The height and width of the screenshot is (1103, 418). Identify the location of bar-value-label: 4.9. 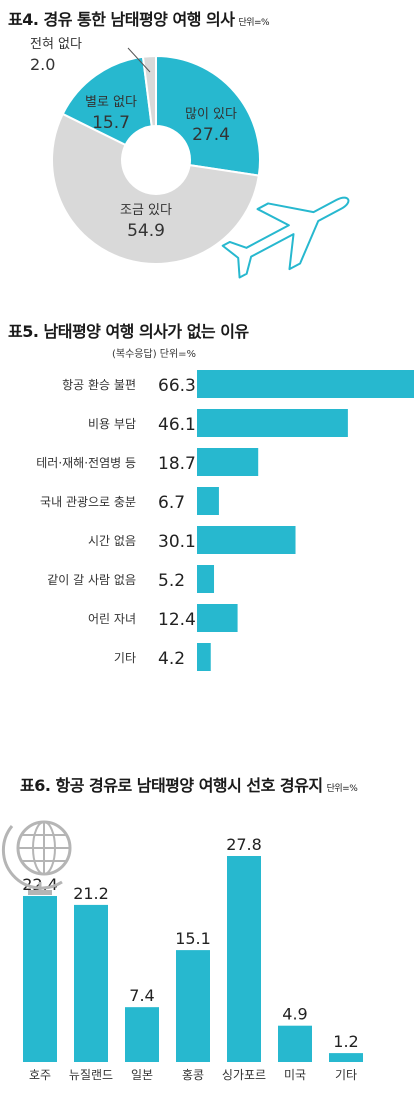
(294, 1014).